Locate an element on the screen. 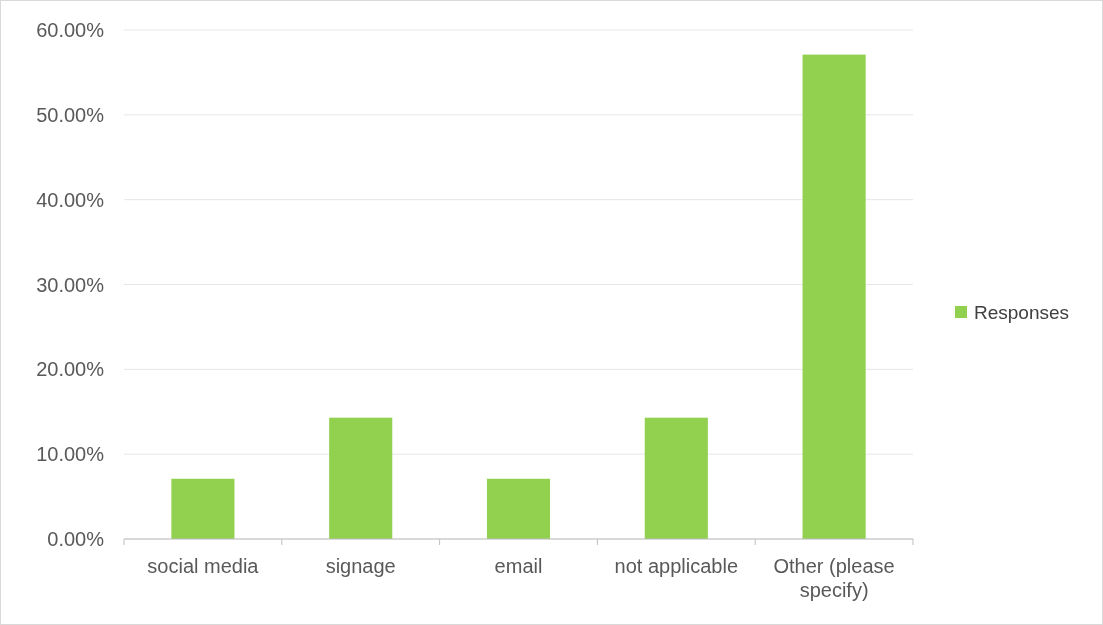 Image resolution: width=1103 pixels, height=625 pixels. x-tick-label: Other (please specify) is located at coordinates (834, 578).